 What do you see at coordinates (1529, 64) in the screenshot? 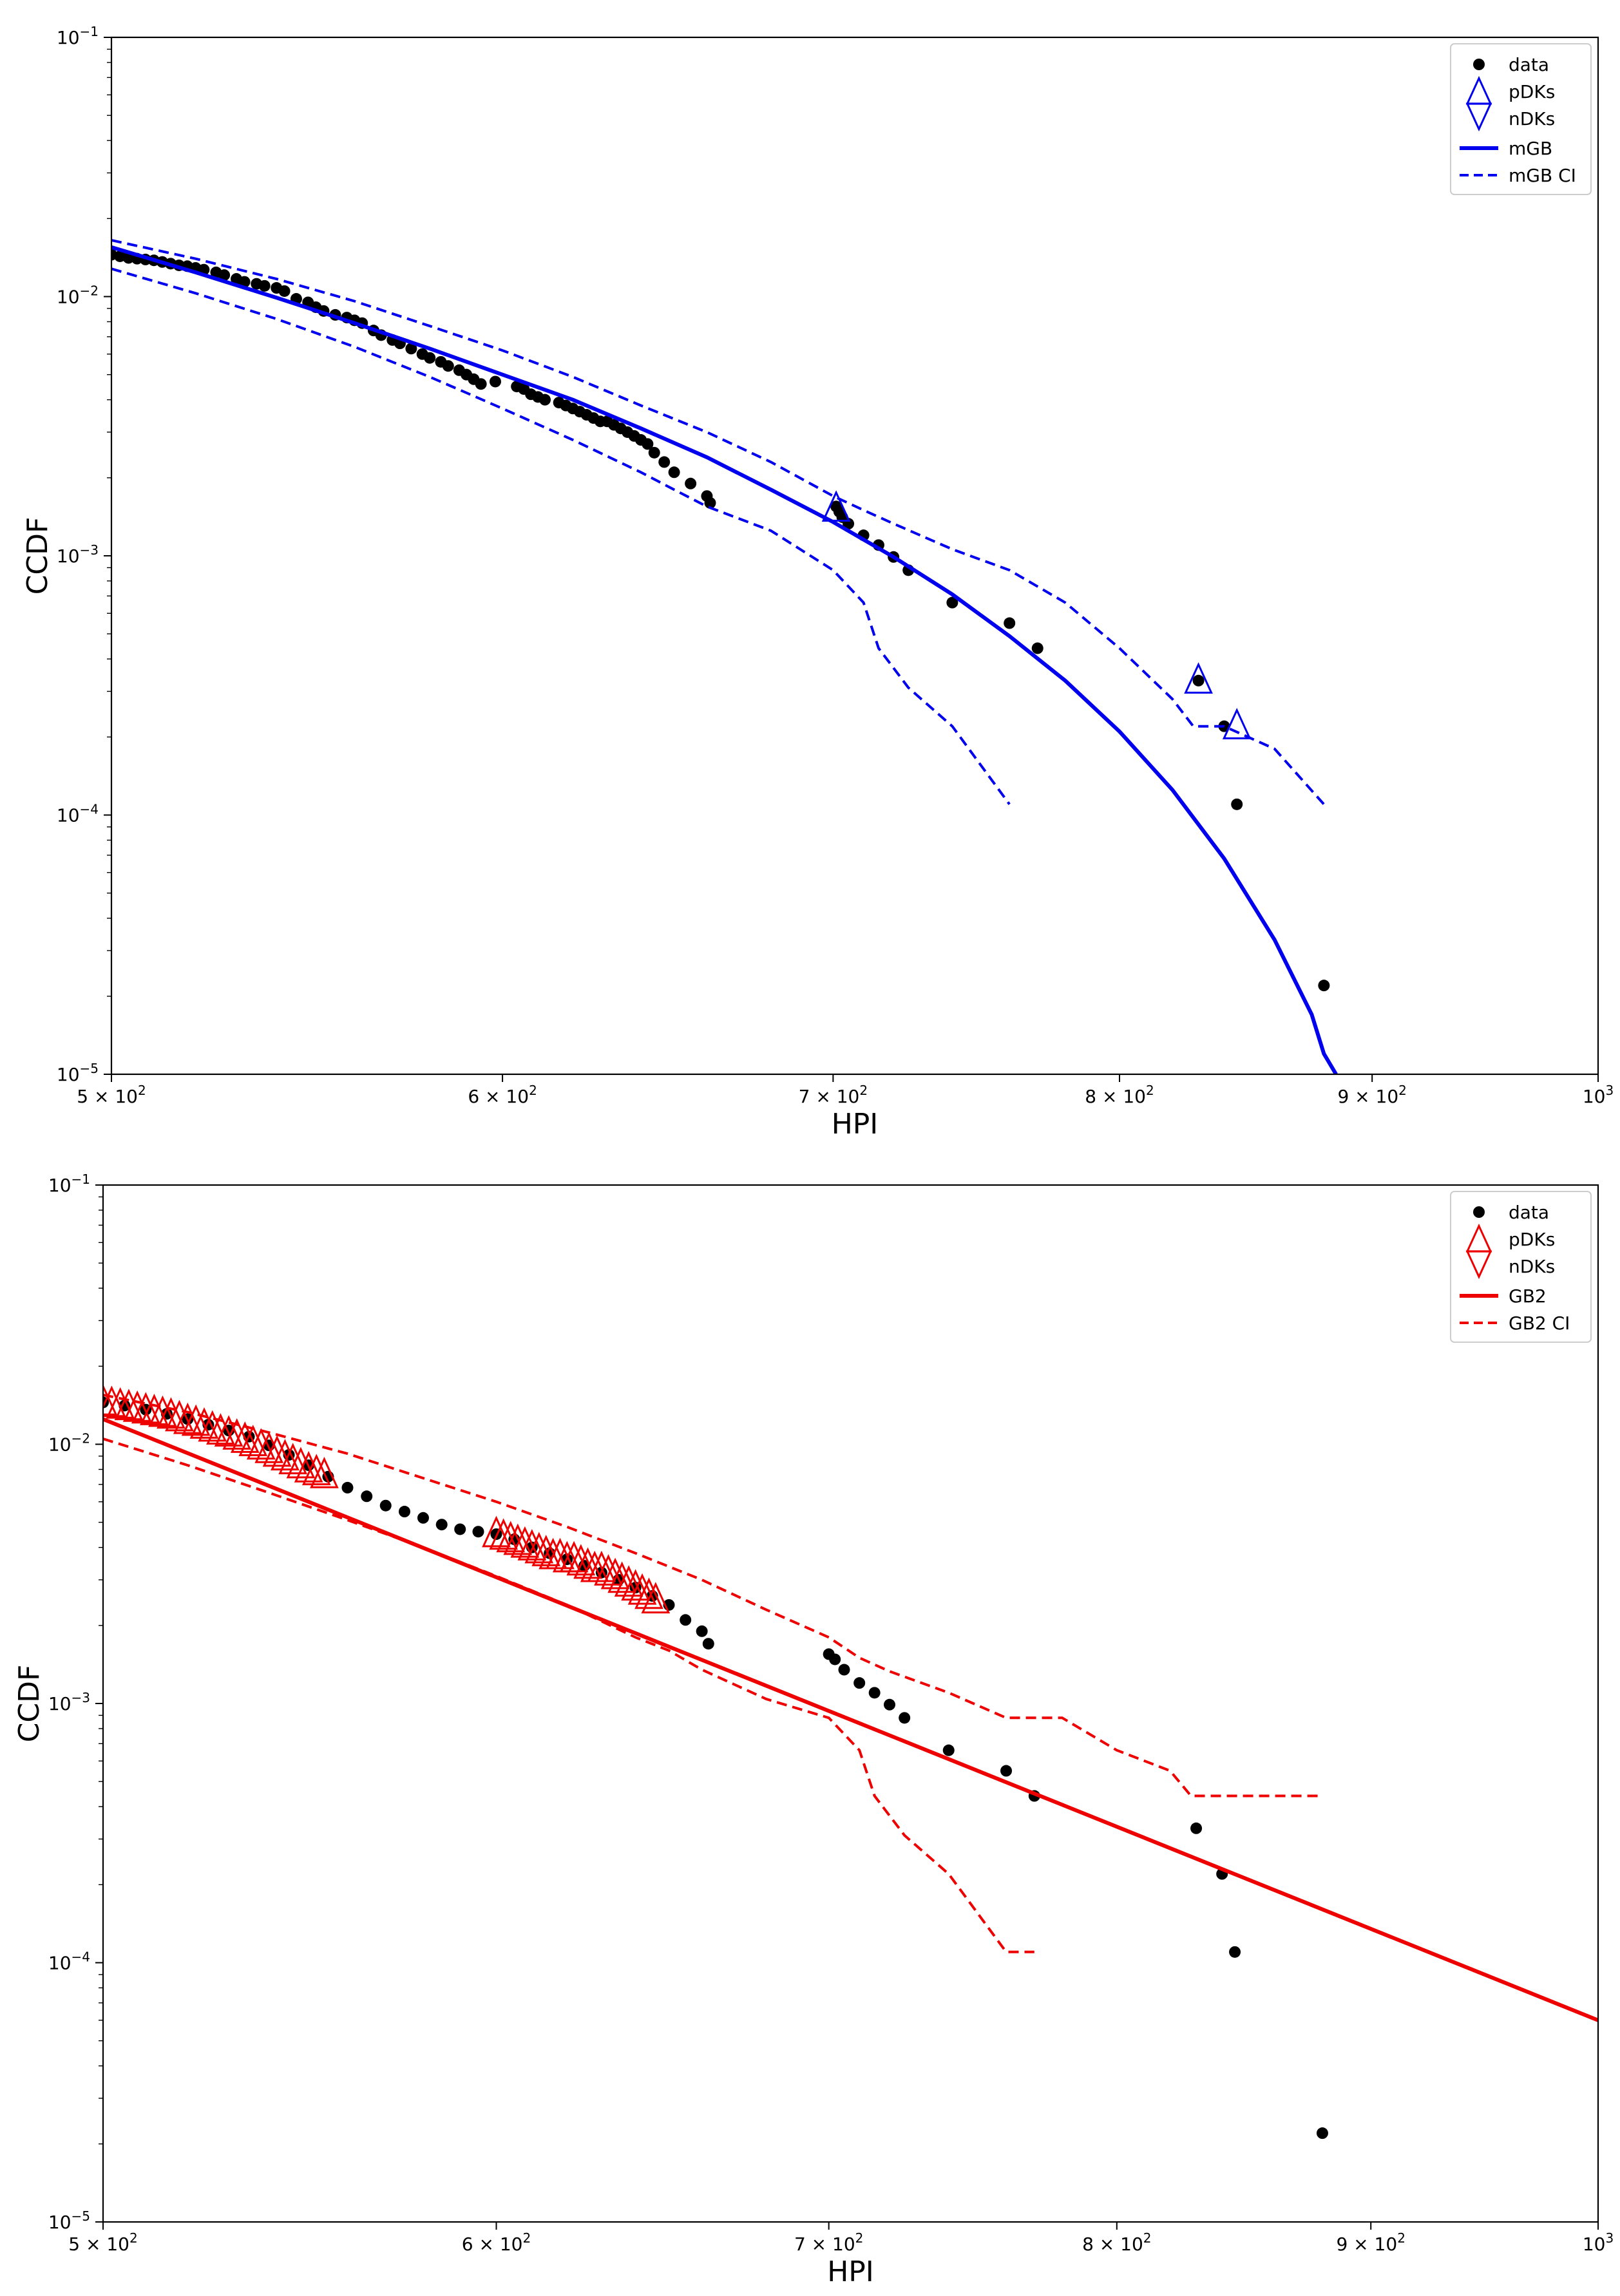
I see `legend-label: data` at bounding box center [1529, 64].